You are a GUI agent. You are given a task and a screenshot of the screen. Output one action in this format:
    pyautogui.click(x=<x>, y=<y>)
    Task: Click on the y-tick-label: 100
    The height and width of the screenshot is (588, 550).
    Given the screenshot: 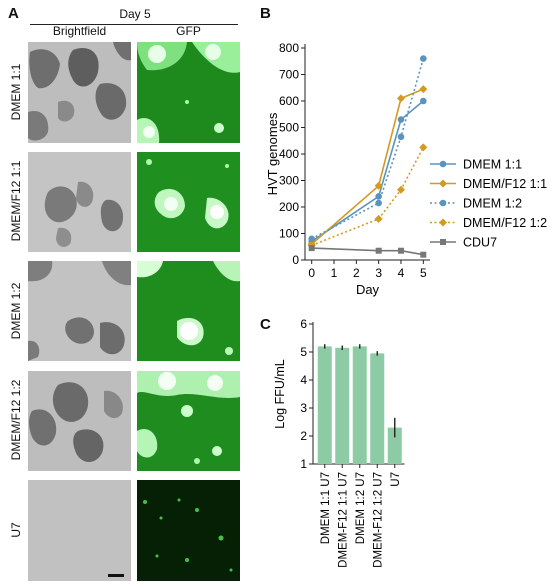 What is the action you would take?
    pyautogui.click(x=289, y=234)
    